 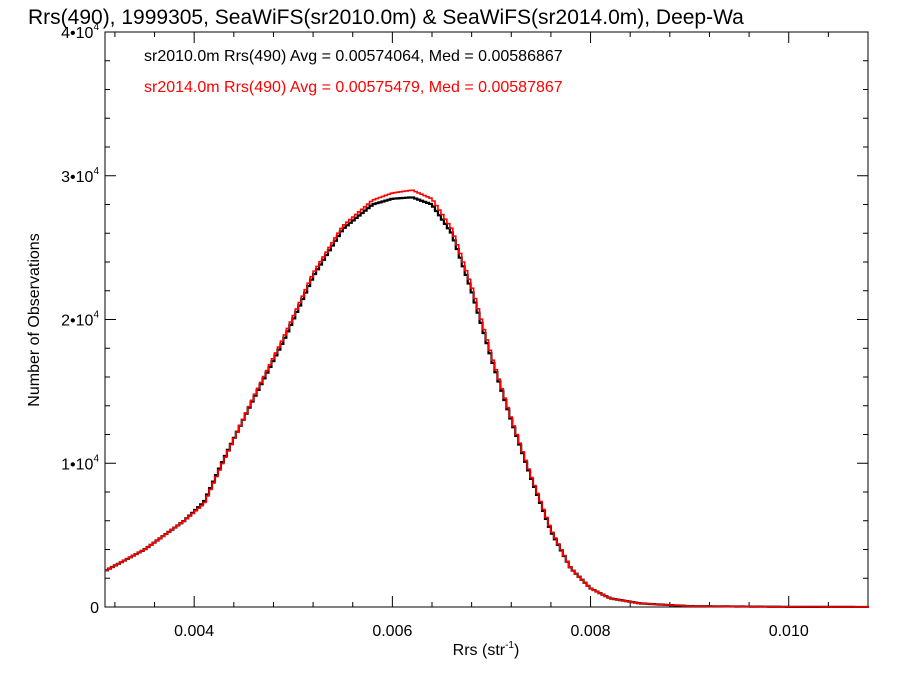 I want to click on y-tick-label: 2•104, so click(x=80, y=320).